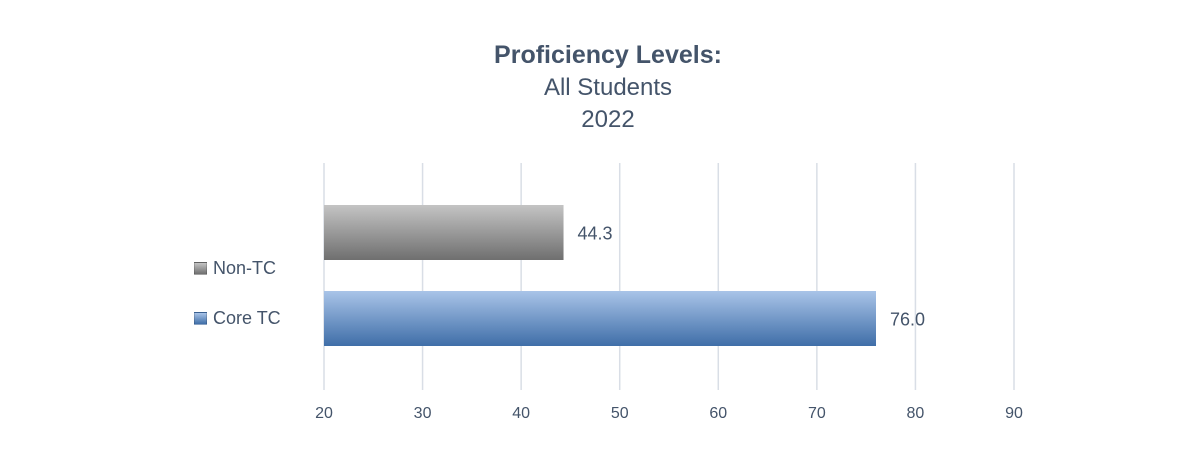  I want to click on data-labels: 44.3 76.0, so click(752, 277).